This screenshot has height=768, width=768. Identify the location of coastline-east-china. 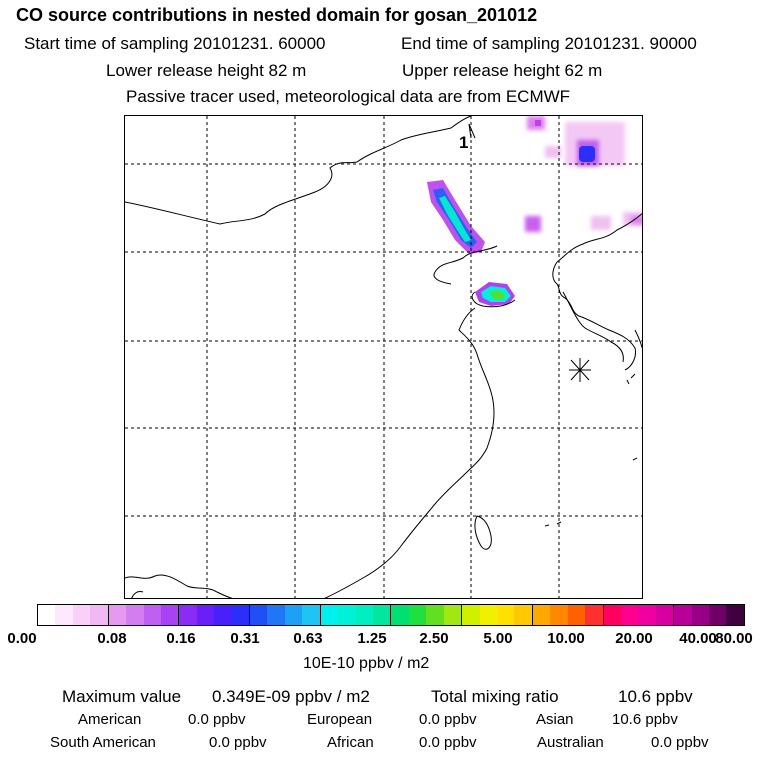
(409, 452).